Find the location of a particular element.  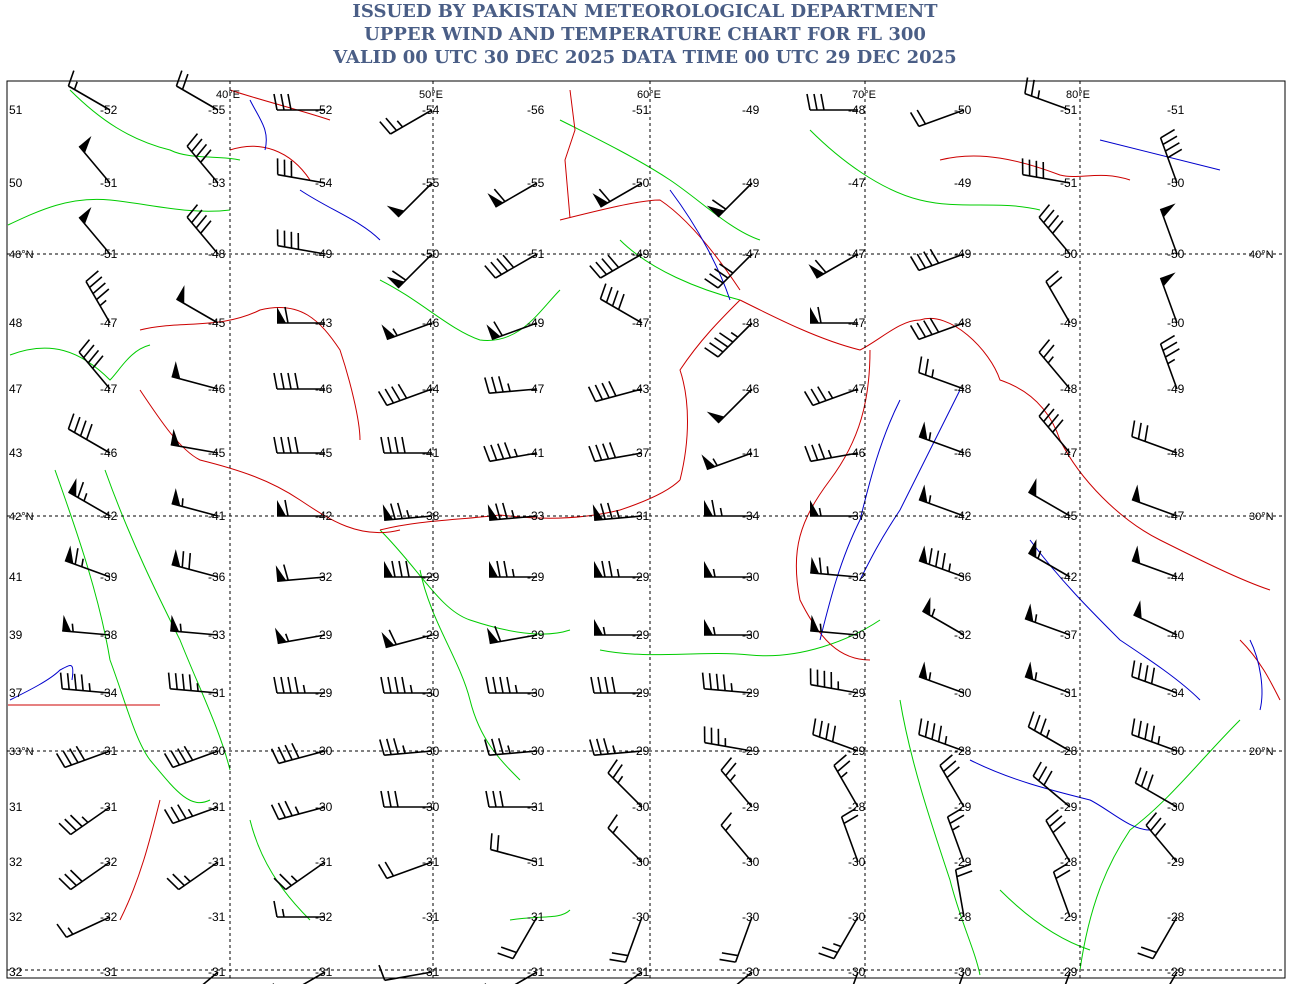

station: -31 is located at coordinates (109, 972).